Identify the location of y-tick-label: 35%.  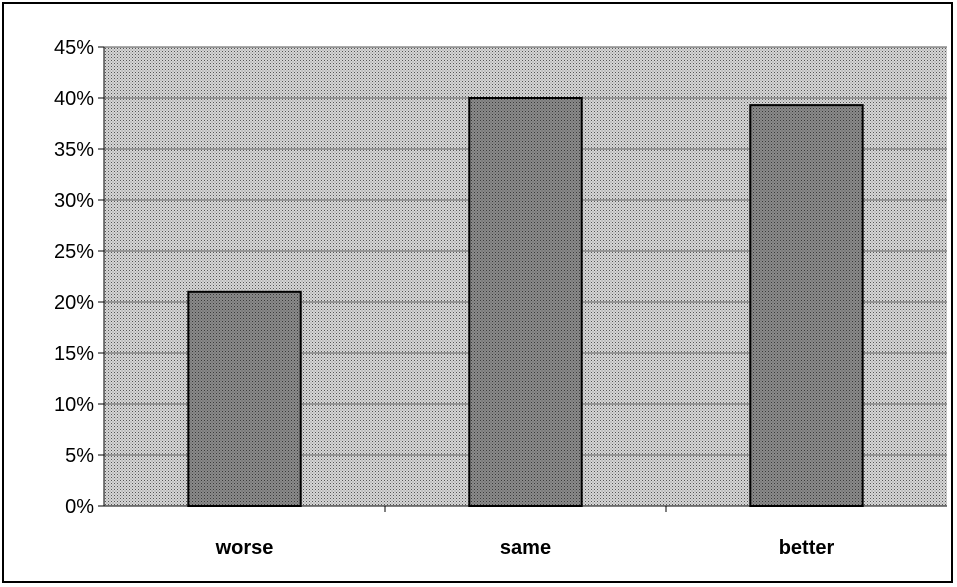
(74, 150).